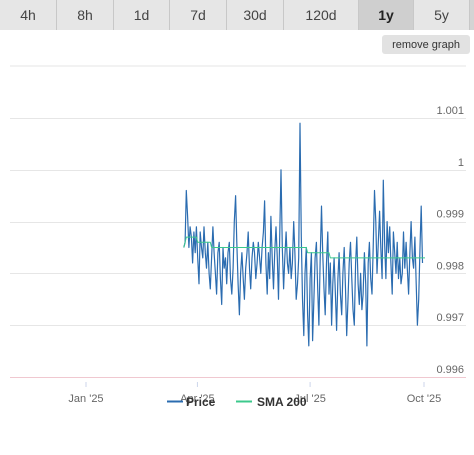 The height and width of the screenshot is (455, 474). What do you see at coordinates (198, 15) in the screenshot?
I see `tab-7d: 7d` at bounding box center [198, 15].